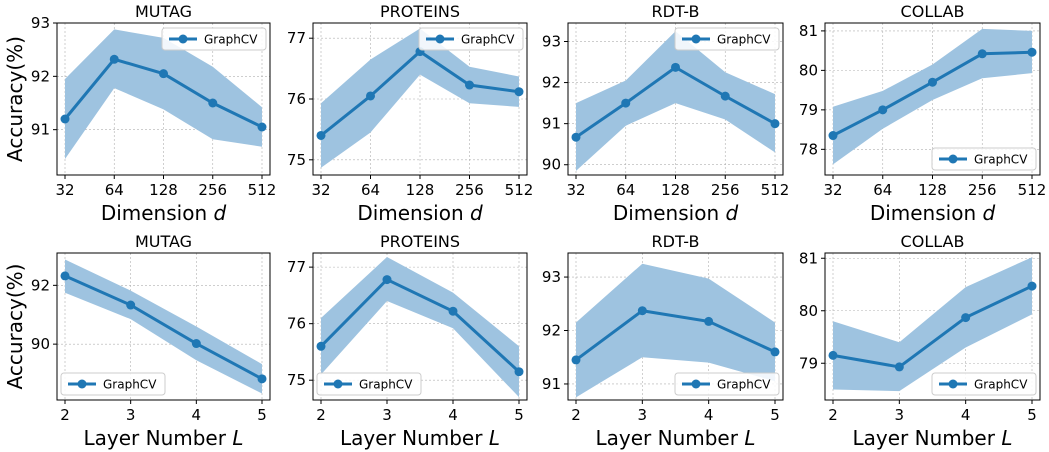  What do you see at coordinates (808, 363) in the screenshot?
I see `y-tick-label: 79` at bounding box center [808, 363].